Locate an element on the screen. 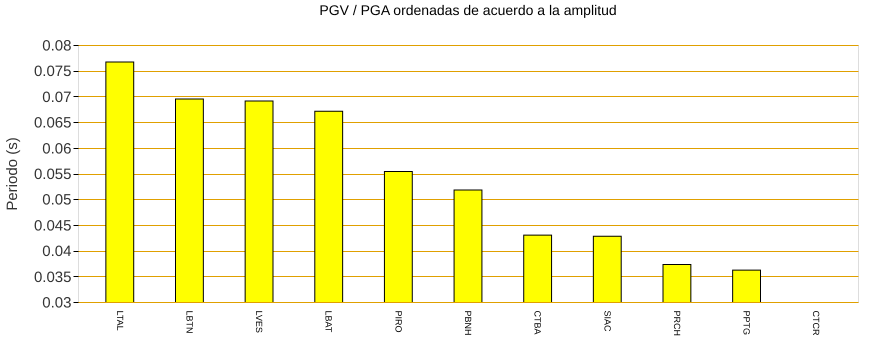 This screenshot has width=870, height=350. x-tick-label: PPTG is located at coordinates (747, 323).